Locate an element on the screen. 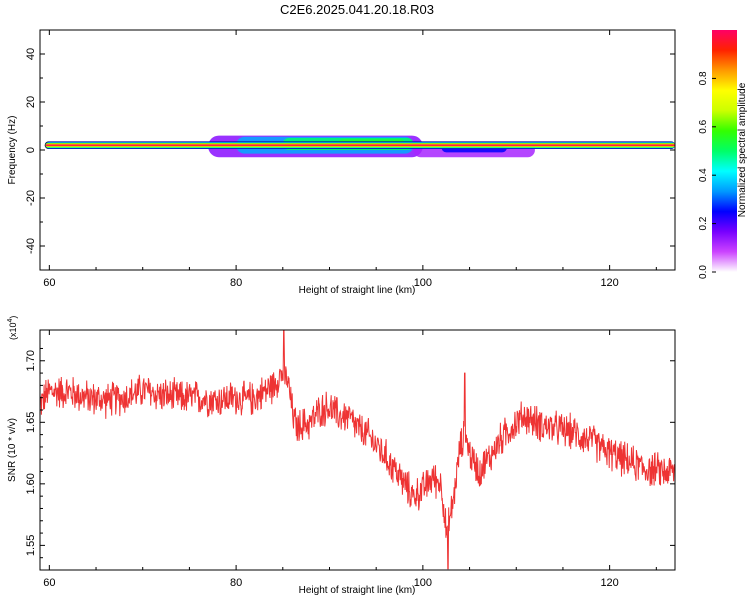 The image size is (750, 600). colorbar-ticks: 0.0 0.2 0.4 0.6 0.8 is located at coordinates (707, 175).